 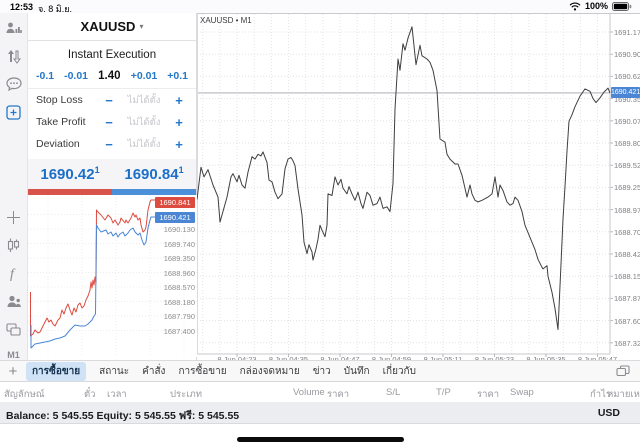 What do you see at coordinates (14, 301) in the screenshot?
I see `objects-icon` at bounding box center [14, 301].